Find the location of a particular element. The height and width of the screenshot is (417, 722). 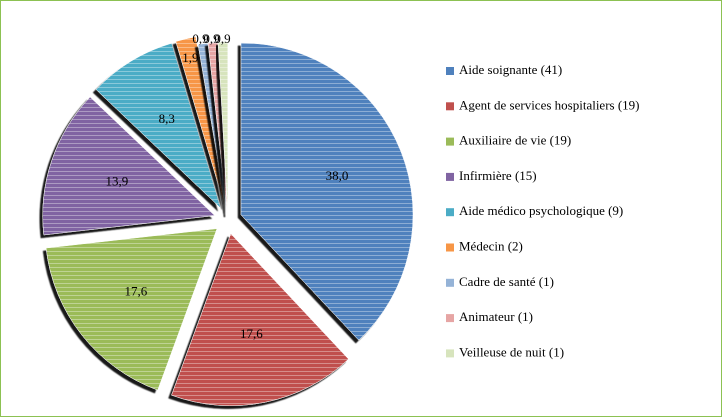

legend-label: Animateur (1) is located at coordinates (496, 316).